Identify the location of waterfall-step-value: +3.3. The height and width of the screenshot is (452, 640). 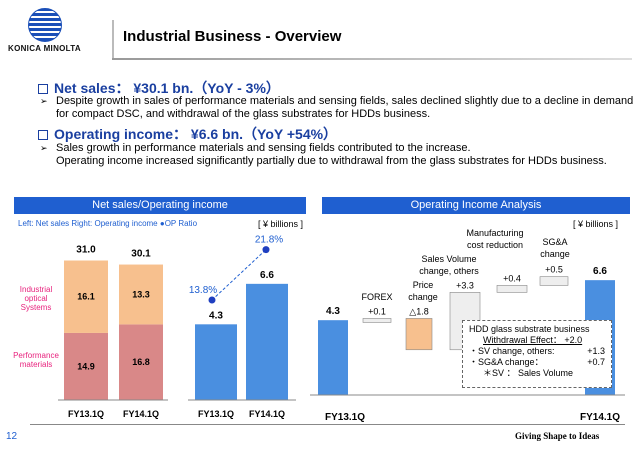
(465, 285).